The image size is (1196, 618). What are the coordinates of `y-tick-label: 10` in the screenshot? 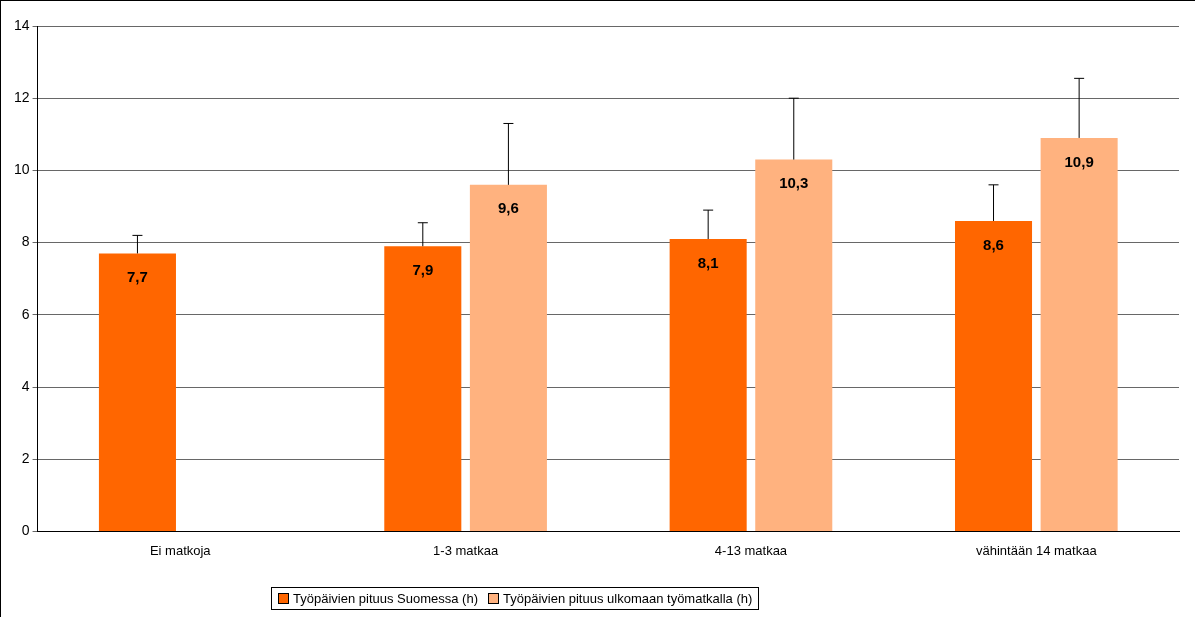 It's located at (21, 169).